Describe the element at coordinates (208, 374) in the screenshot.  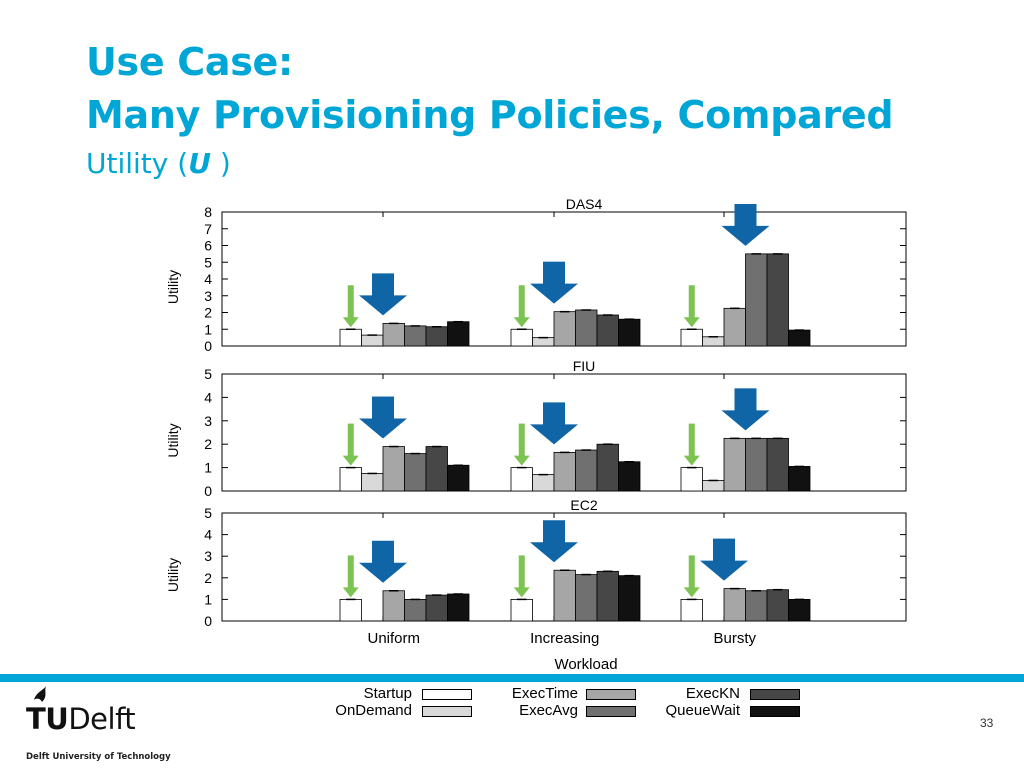
I see `y-tick-label: 5` at that location.